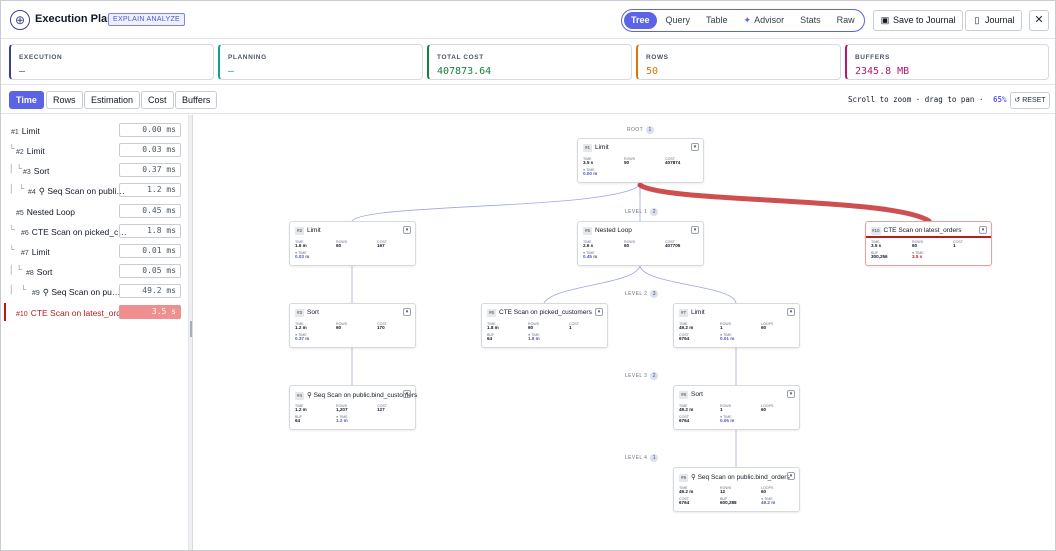  I want to click on zoom-hint: Scroll to zoom · drag to pan ·, so click(916, 99).